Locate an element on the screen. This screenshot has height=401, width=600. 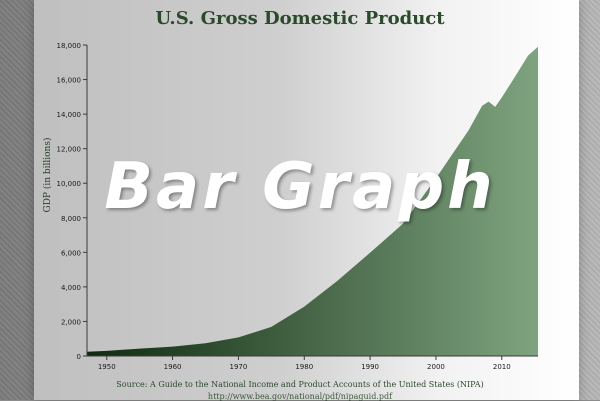
y-tick-label: 2,000 is located at coordinates (71, 322).